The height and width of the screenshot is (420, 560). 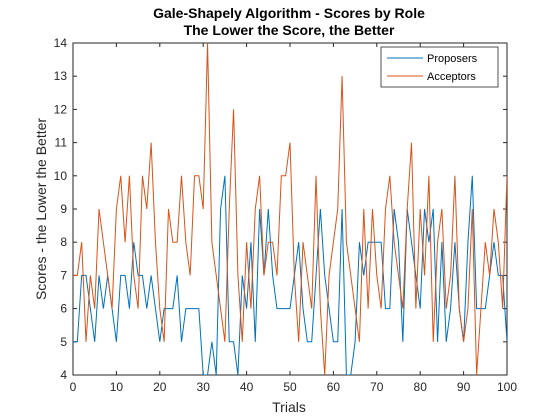 I want to click on x-tick-label: 100, so click(x=507, y=387).